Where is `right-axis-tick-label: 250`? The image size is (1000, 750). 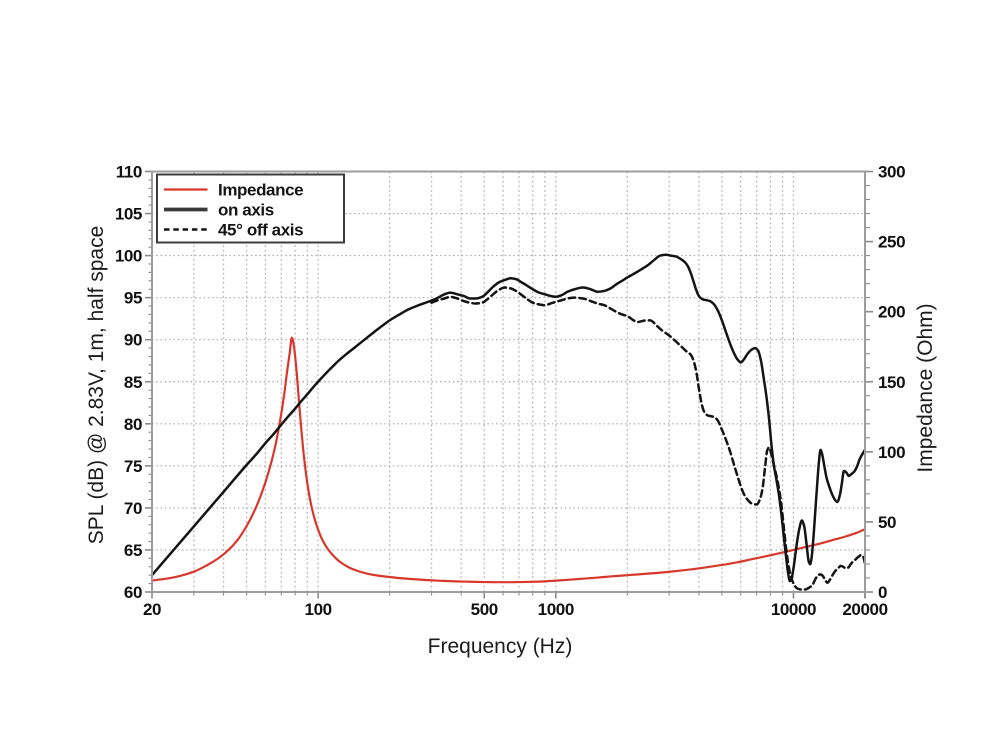 right-axis-tick-label: 250 is located at coordinates (891, 242).